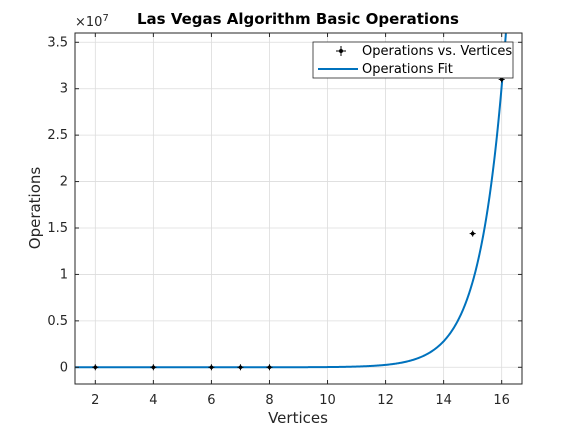  I want to click on y-exponent-base: ×10, so click(88, 22).